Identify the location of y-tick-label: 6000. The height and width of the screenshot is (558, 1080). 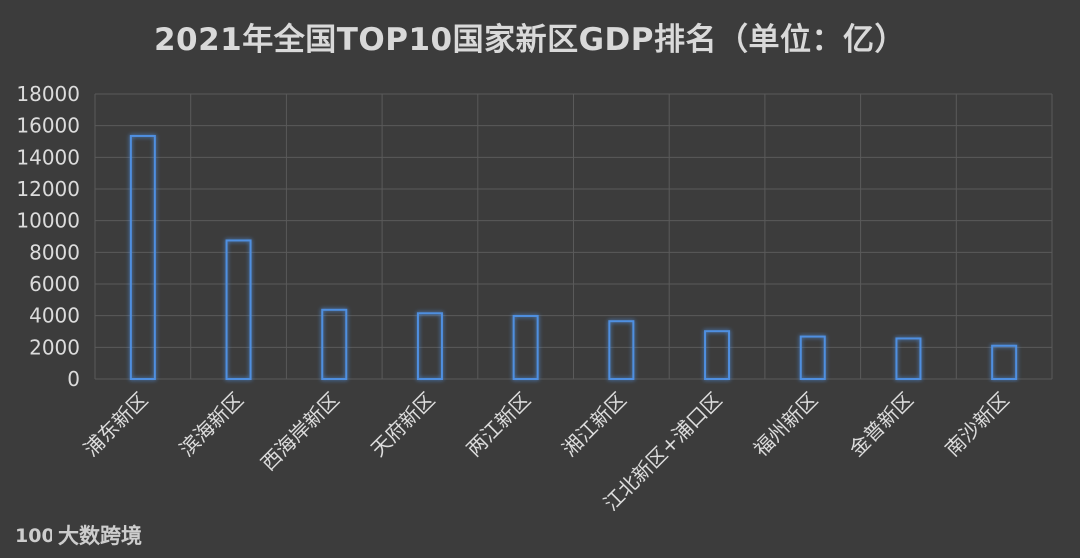
(54, 284).